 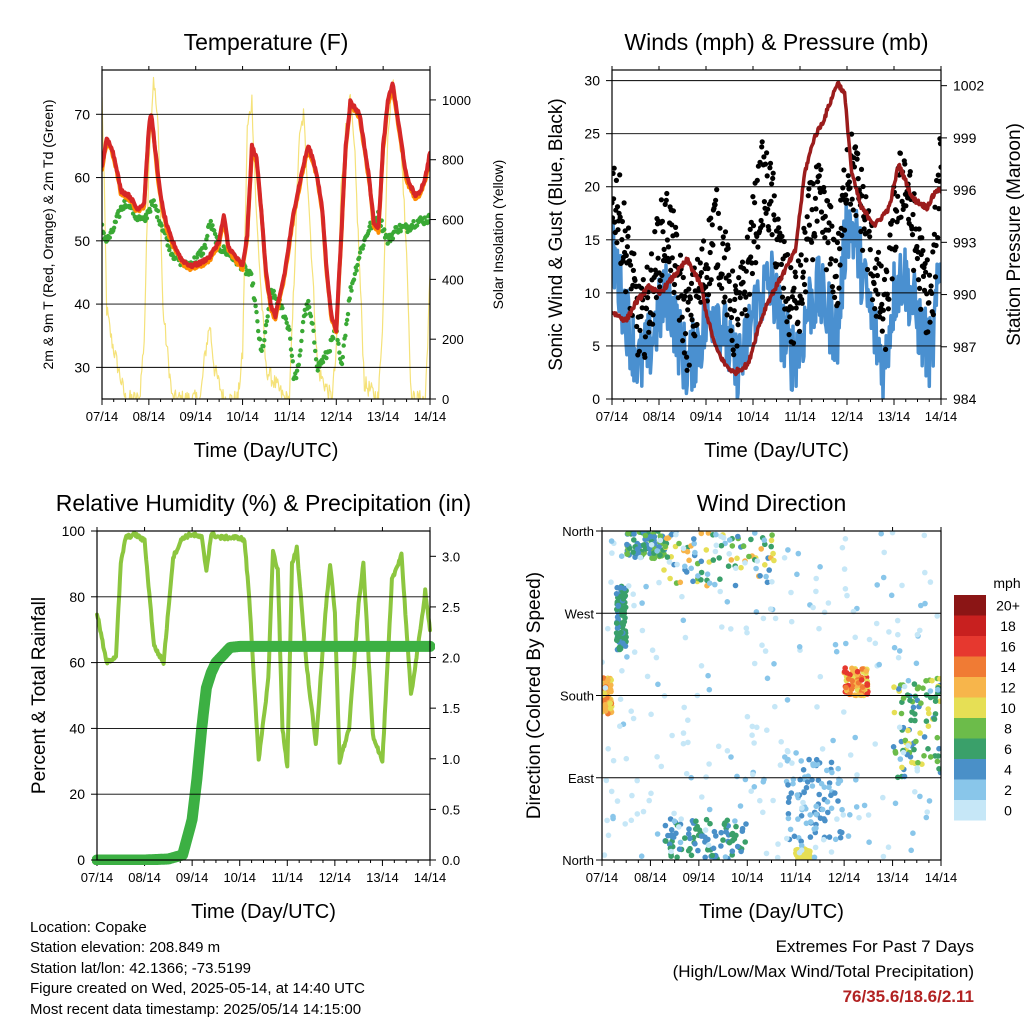 I want to click on x-tick-label: 09/14, so click(x=192, y=877).